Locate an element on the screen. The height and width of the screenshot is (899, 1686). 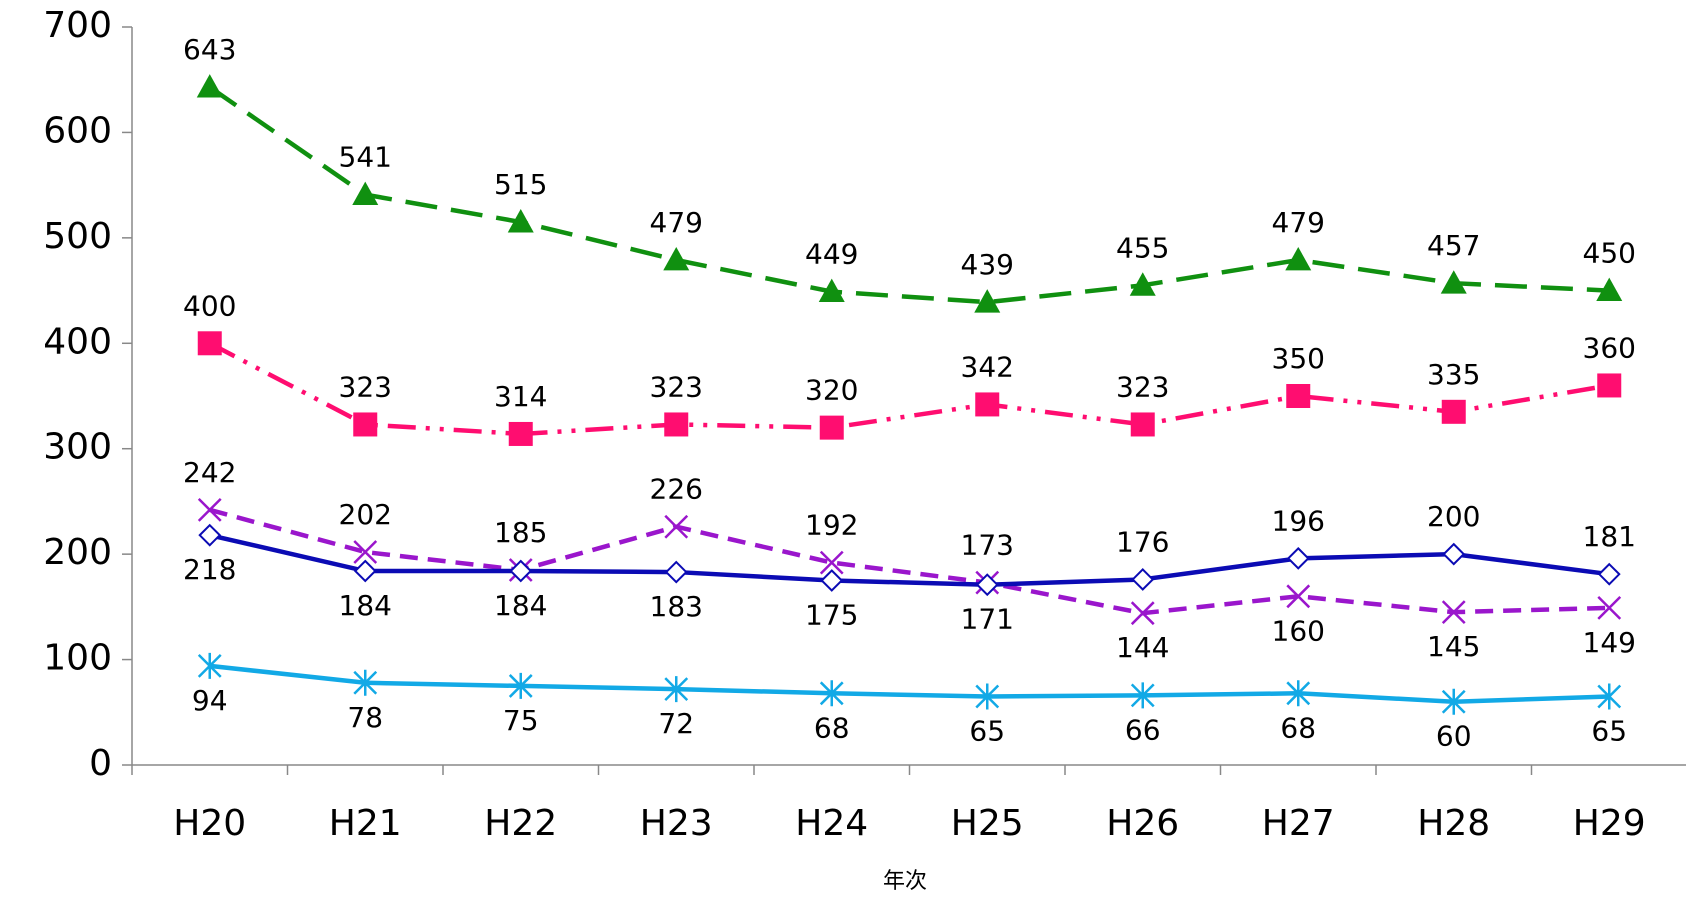
data-label: 78 is located at coordinates (365, 717).